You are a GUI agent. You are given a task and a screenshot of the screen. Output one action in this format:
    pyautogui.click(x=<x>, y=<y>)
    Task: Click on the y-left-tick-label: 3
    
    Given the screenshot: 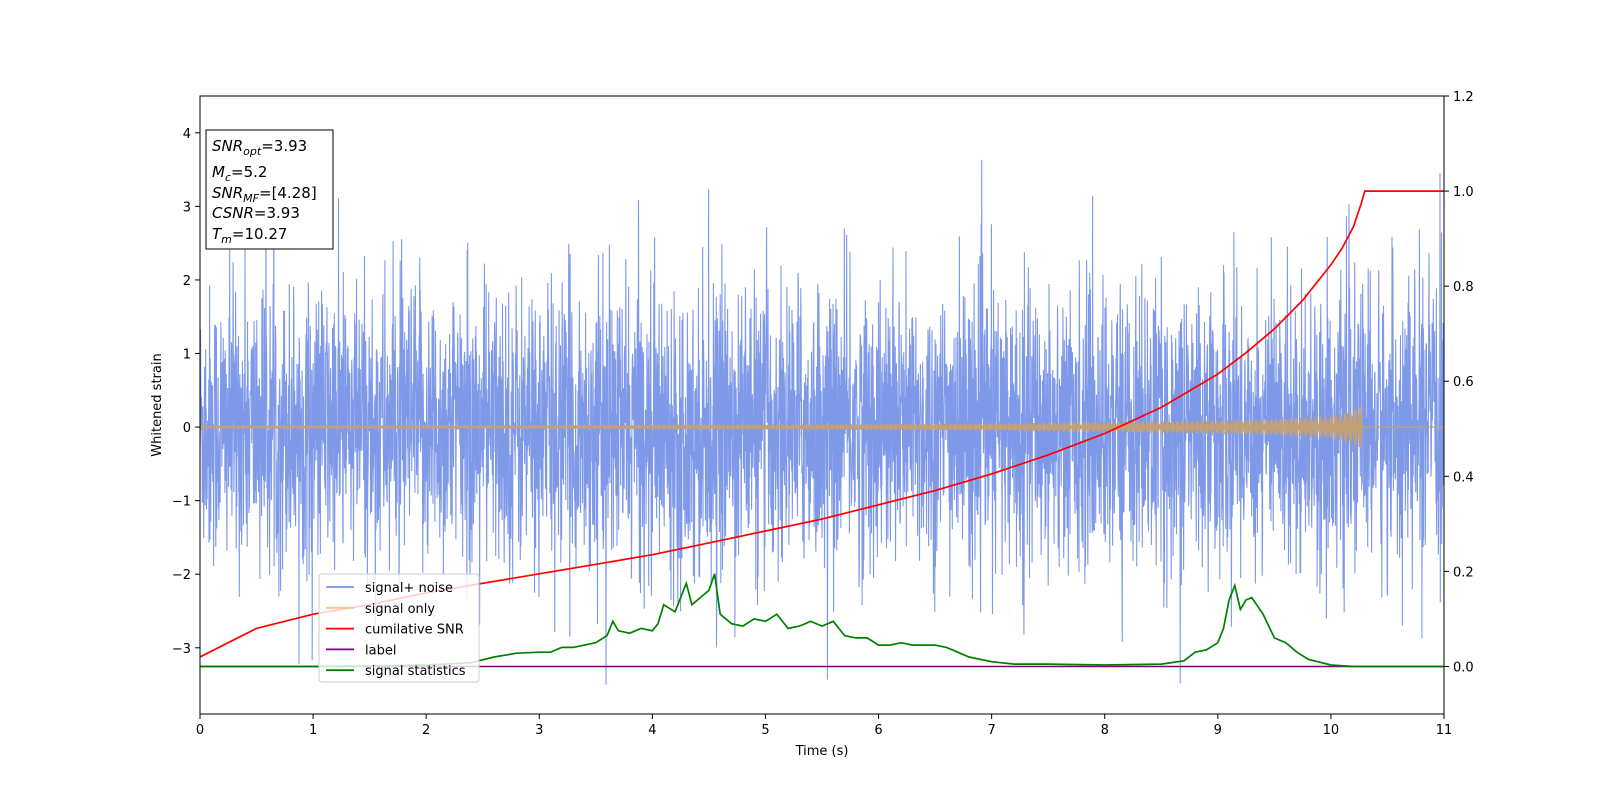 What is the action you would take?
    pyautogui.click(x=187, y=207)
    